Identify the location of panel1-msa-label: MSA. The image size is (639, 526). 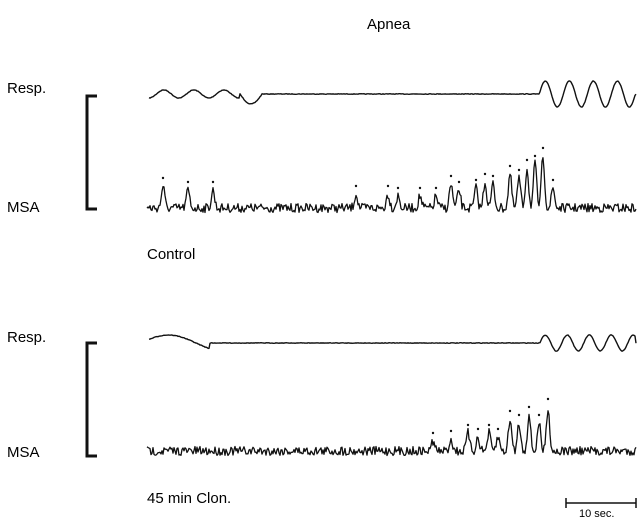
(23, 207).